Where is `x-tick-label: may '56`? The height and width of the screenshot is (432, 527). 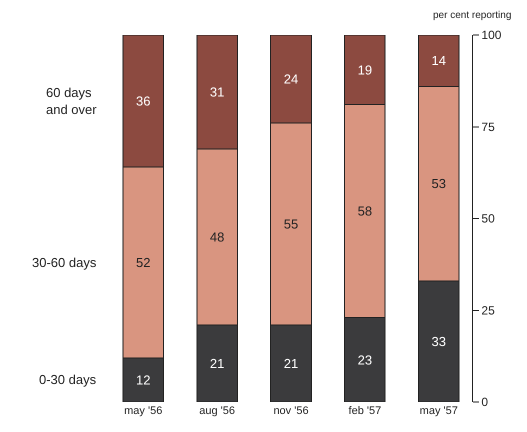
x-tick-label: may '56 is located at coordinates (143, 411).